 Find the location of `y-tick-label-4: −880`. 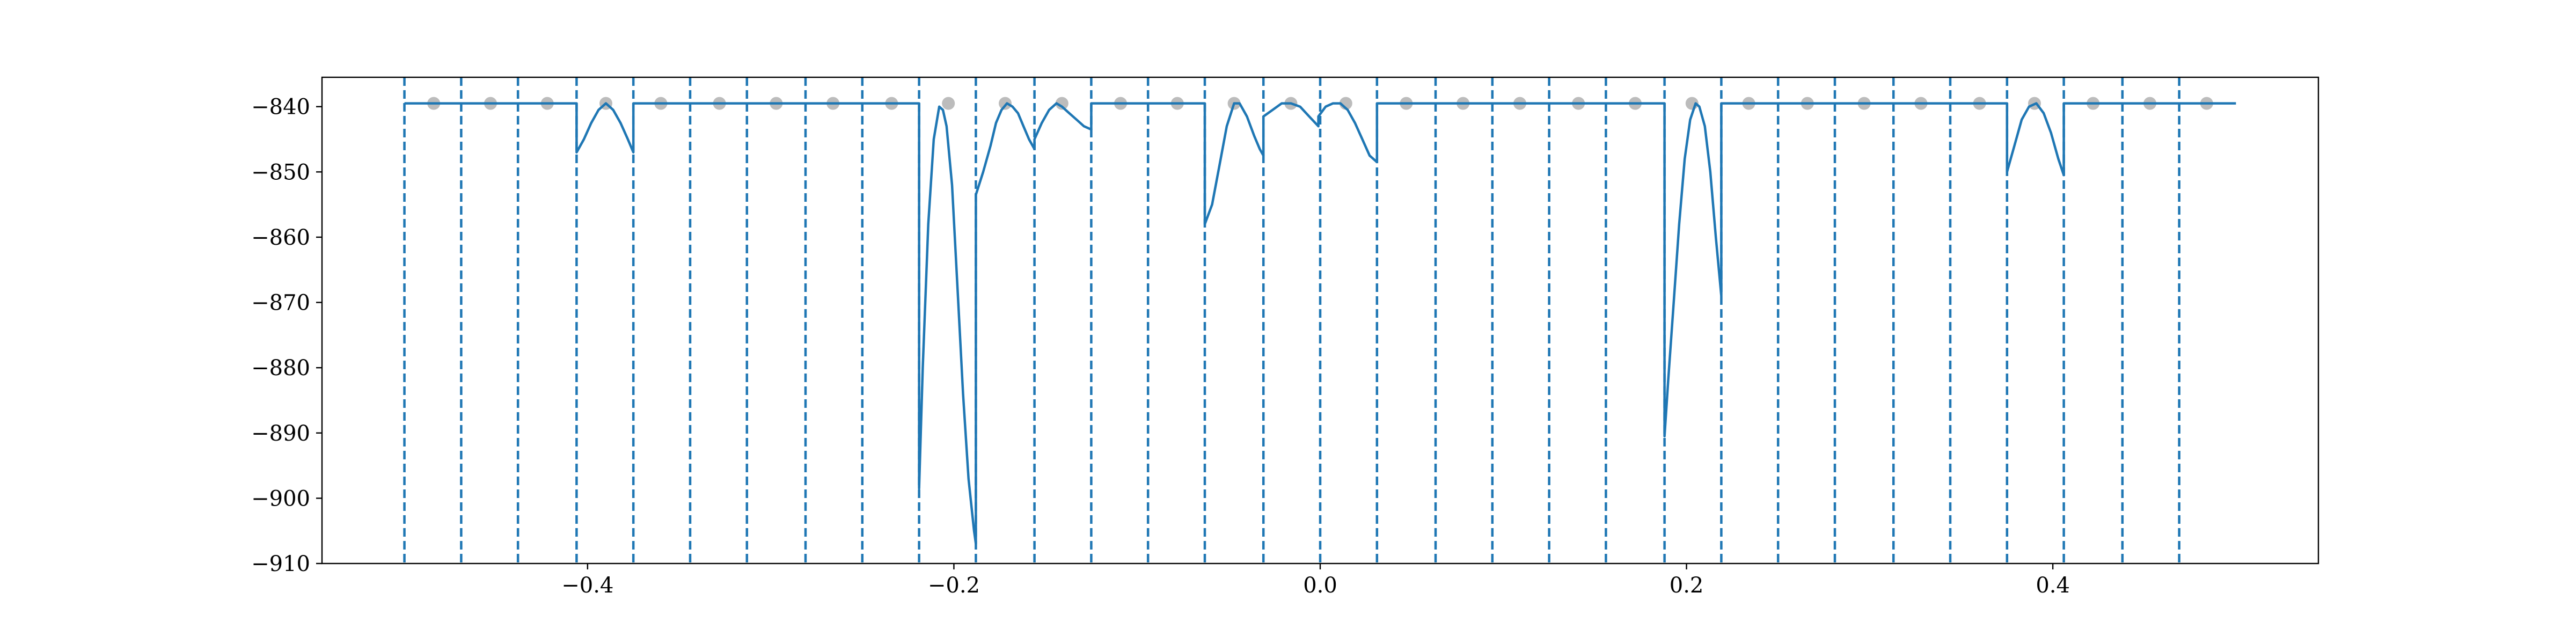

y-tick-label-4: −880 is located at coordinates (280, 368).